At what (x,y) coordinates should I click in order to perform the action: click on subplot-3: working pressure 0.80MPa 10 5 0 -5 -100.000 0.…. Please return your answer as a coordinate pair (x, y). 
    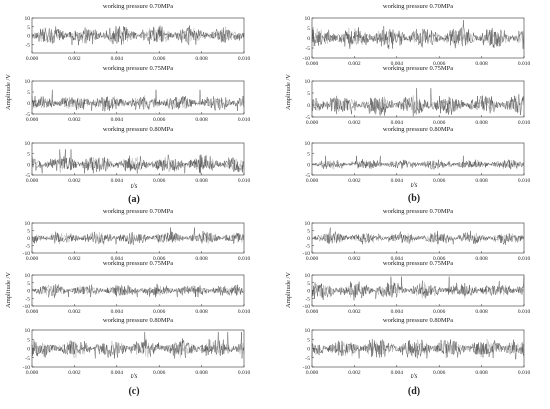
    Looking at the image, I should click on (137, 346).